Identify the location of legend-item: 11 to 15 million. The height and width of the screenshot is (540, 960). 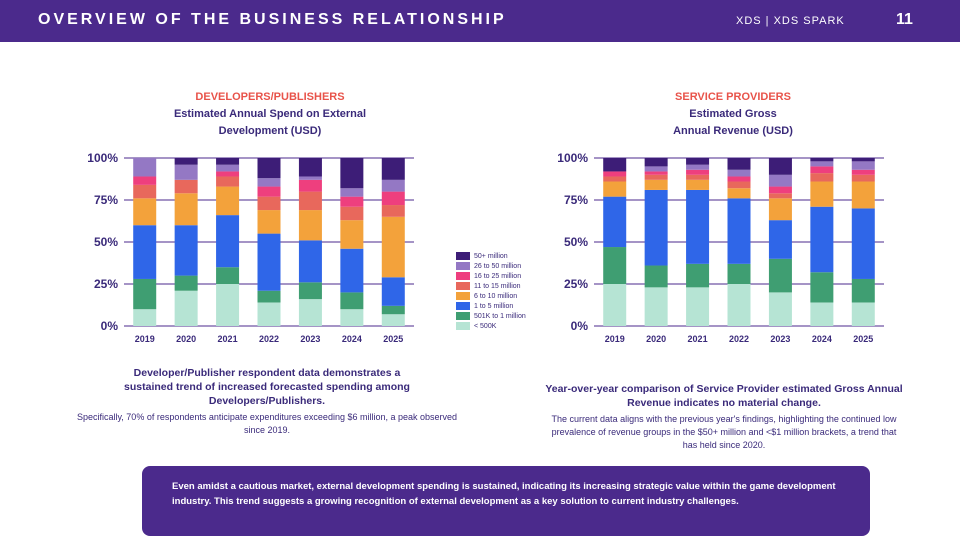
(491, 286).